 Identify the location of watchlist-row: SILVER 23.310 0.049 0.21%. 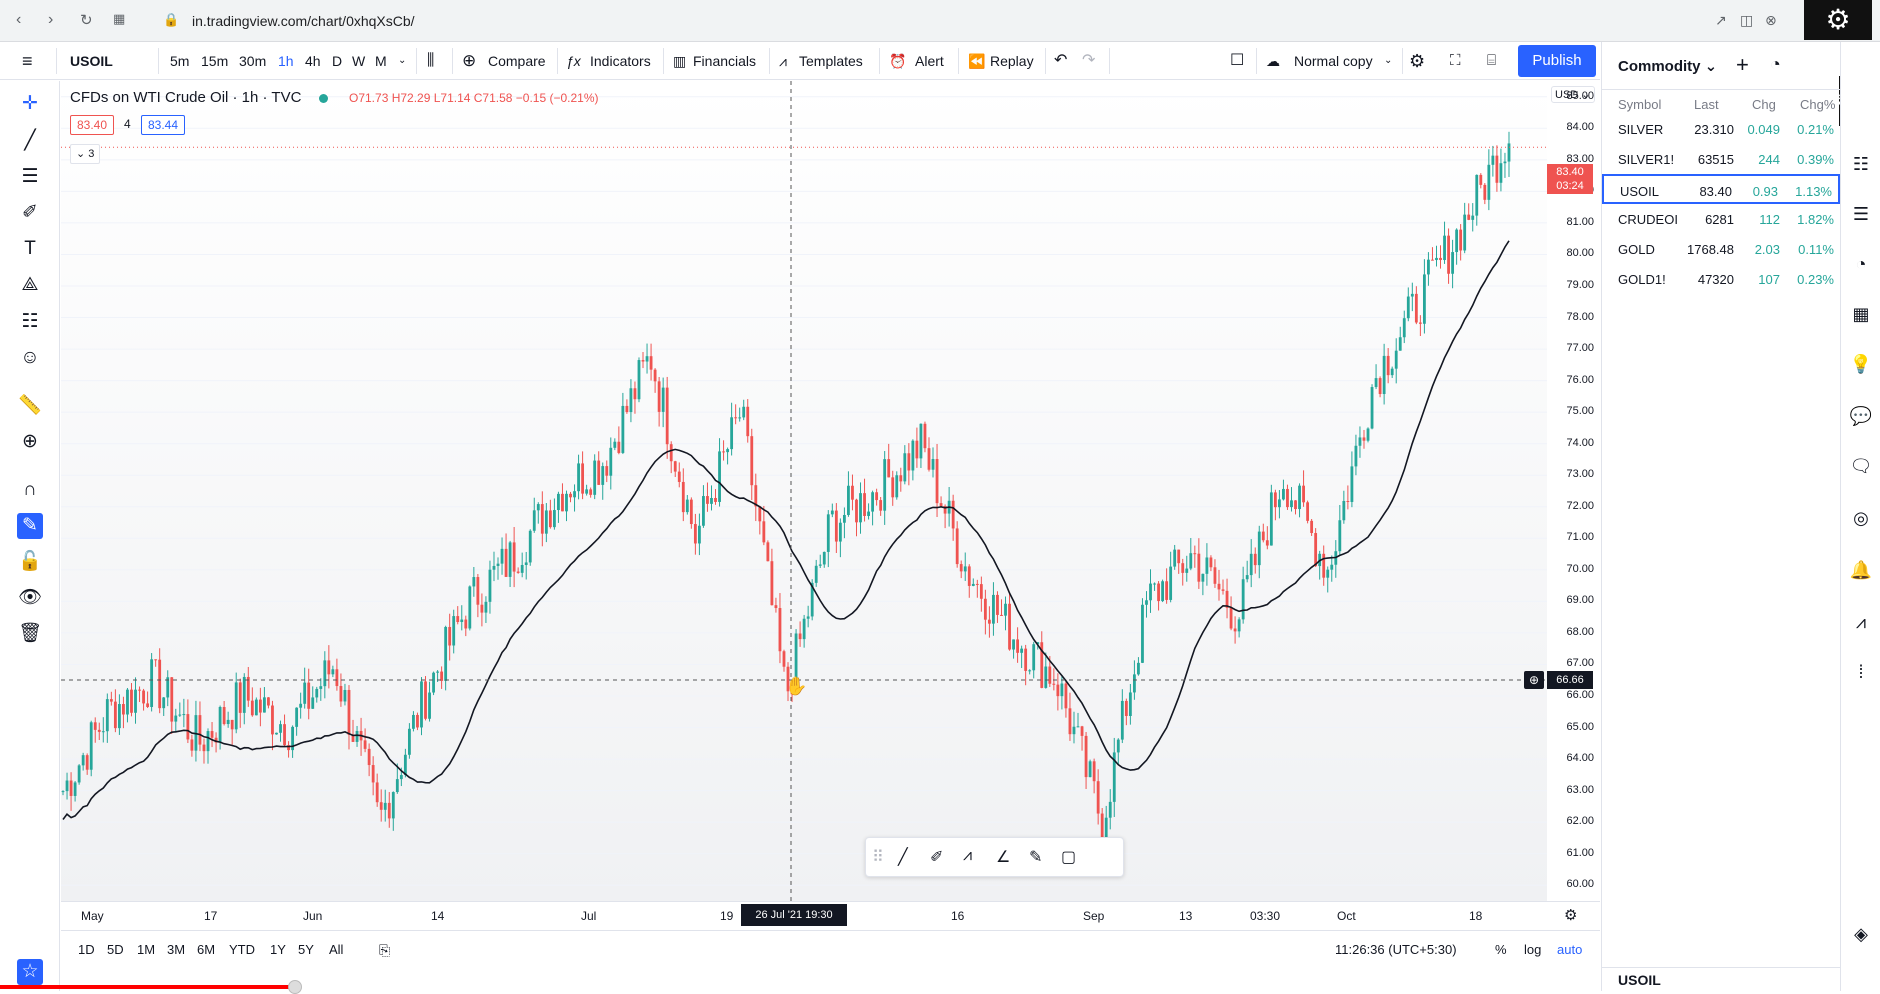
(1721, 129).